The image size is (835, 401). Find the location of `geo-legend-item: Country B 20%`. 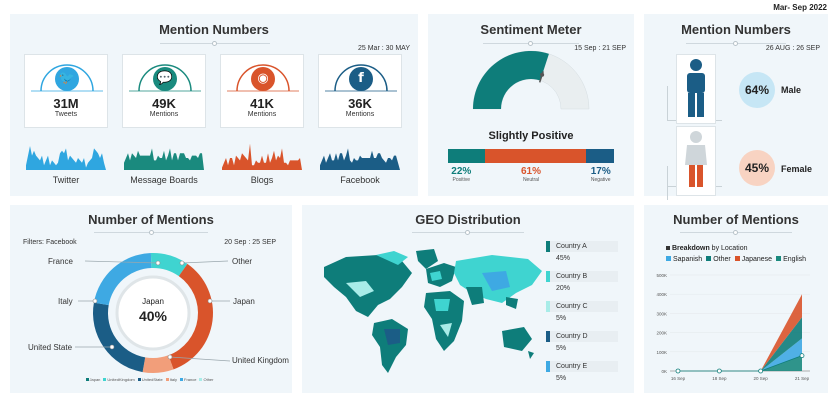

geo-legend-item: Country B 20% is located at coordinates (582, 281).